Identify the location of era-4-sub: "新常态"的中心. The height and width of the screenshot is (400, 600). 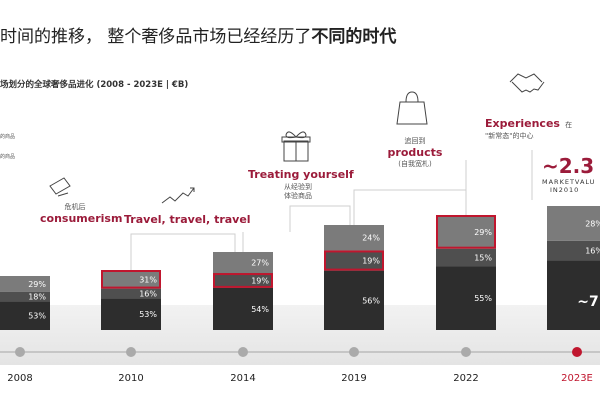
(509, 136).